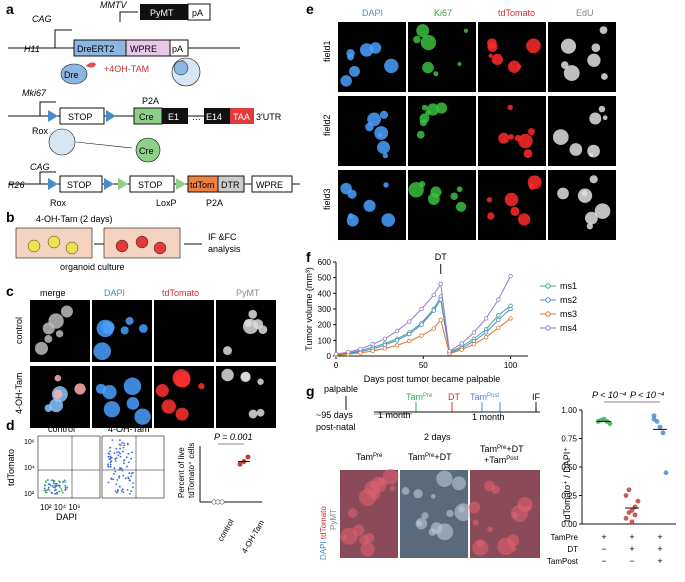  Describe the element at coordinates (536, 397) in the screenshot. I see `g-if: IF` at that location.